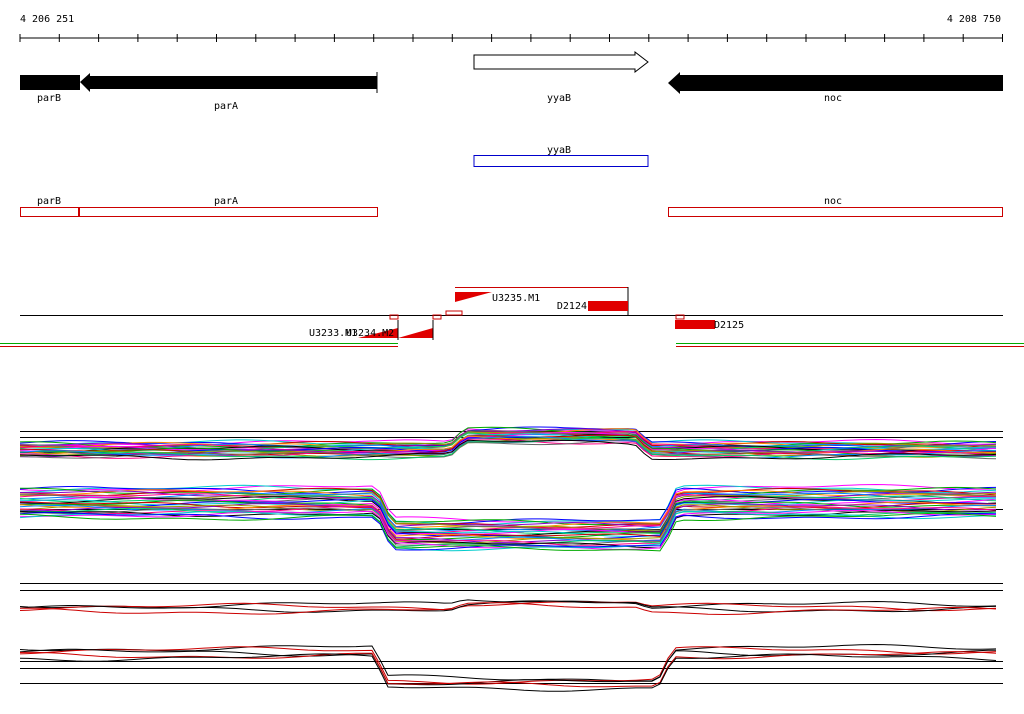  I want to click on gene-label: noc, so click(833, 98).